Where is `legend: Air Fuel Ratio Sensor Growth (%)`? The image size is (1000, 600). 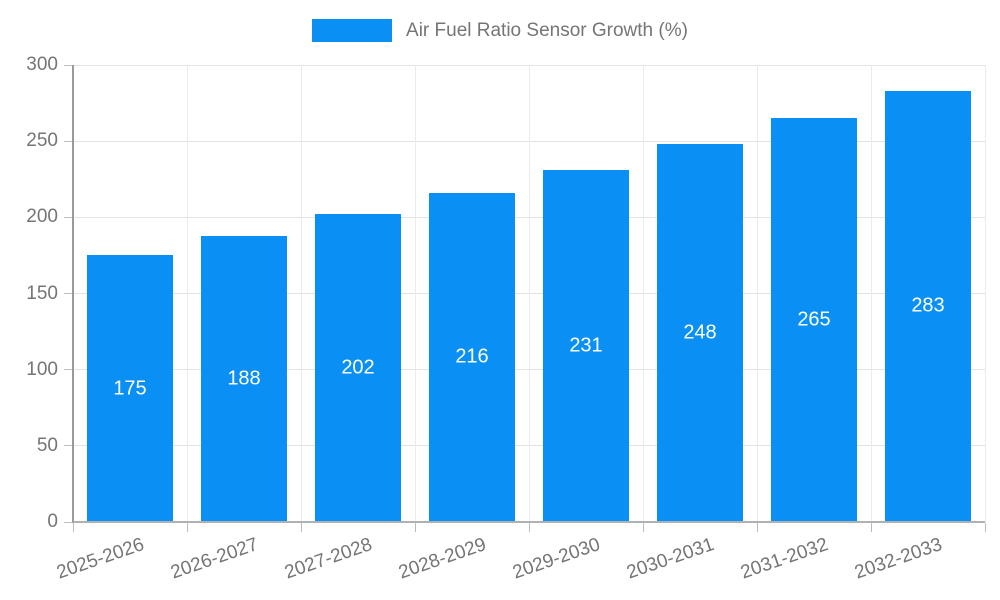 legend: Air Fuel Ratio Sensor Growth (%) is located at coordinates (500, 30).